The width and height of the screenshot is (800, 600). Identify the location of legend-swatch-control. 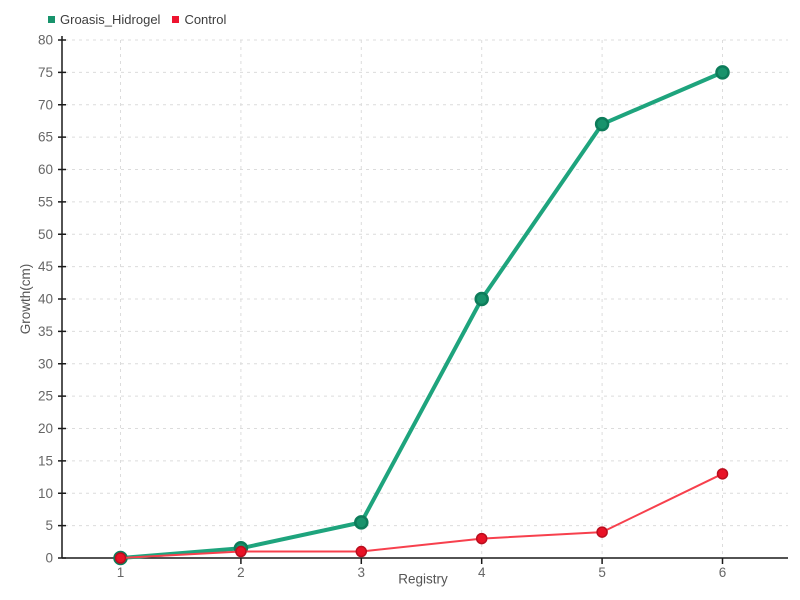
(176, 19).